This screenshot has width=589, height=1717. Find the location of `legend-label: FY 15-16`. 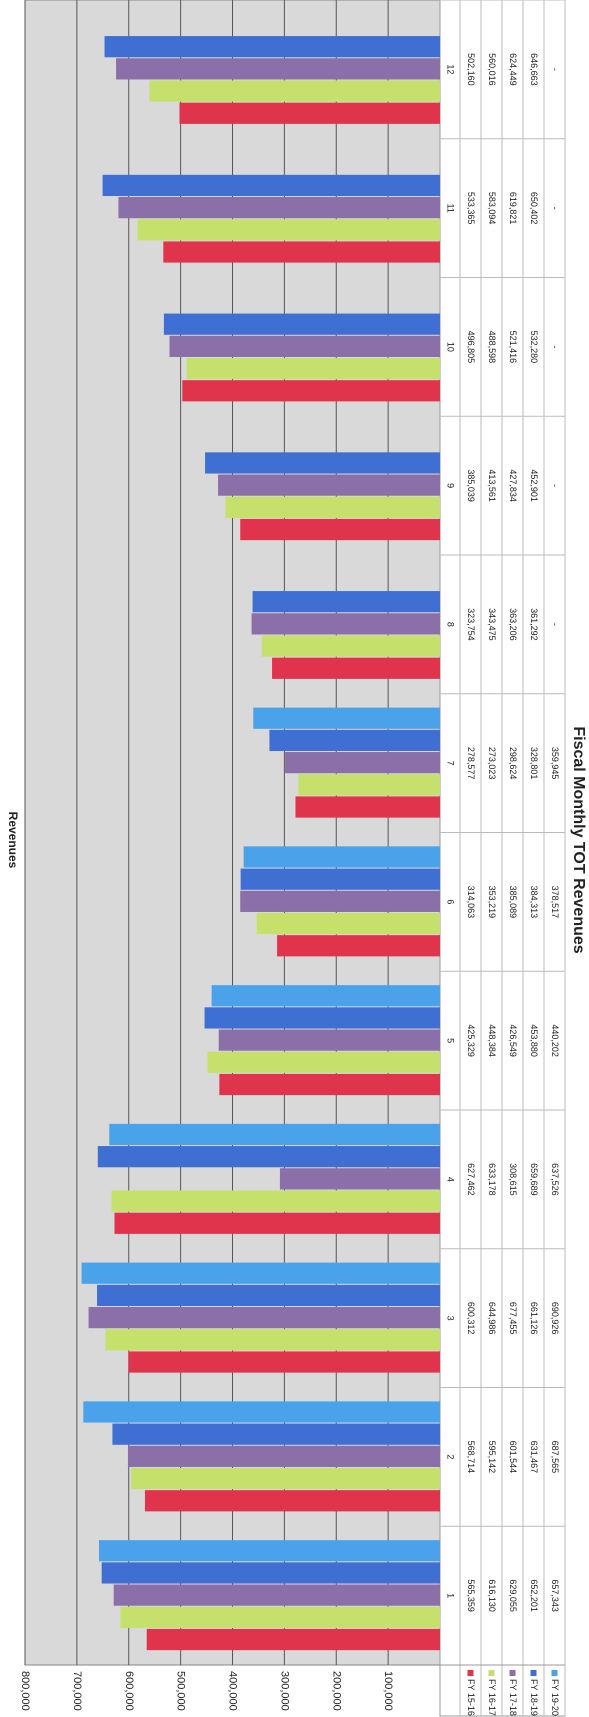

legend-label: FY 15-16 is located at coordinates (471, 1697).